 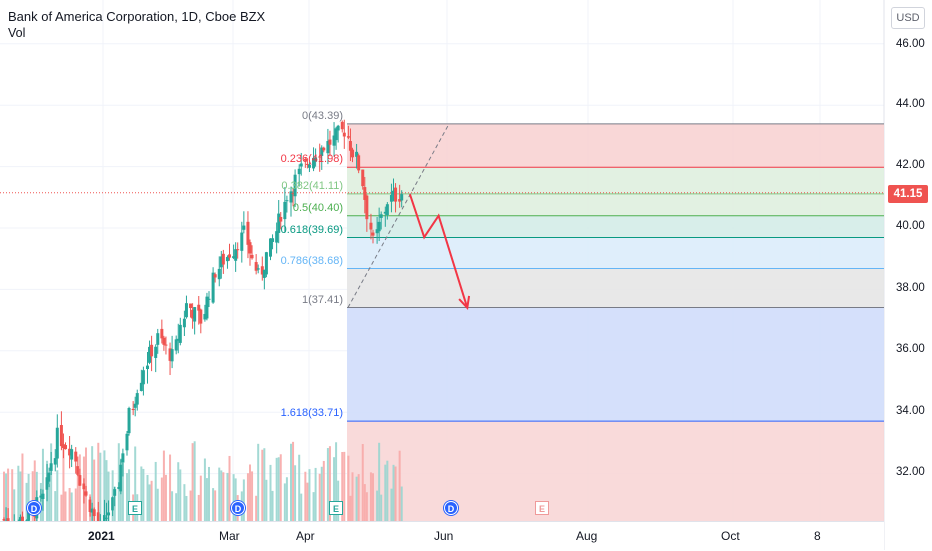 I want to click on projection-arrowhead, so click(x=464, y=303).